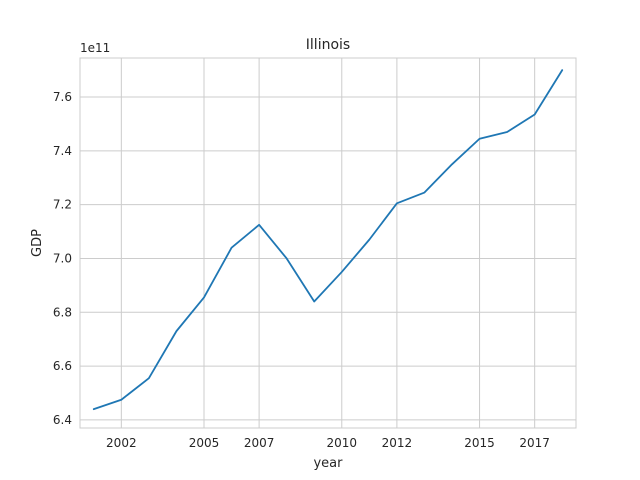  What do you see at coordinates (62, 205) in the screenshot?
I see `y-tick-label: 7.2` at bounding box center [62, 205].